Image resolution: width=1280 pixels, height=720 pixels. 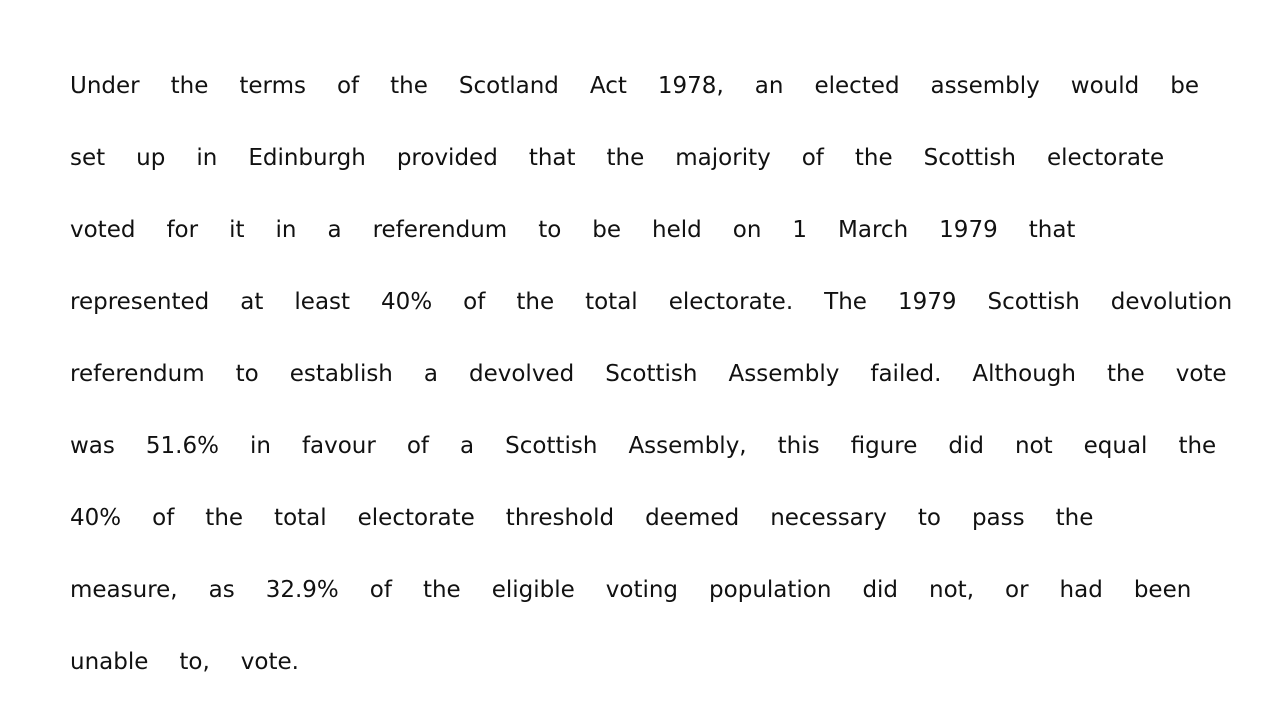 I want to click on word: terms, so click(x=272, y=86).